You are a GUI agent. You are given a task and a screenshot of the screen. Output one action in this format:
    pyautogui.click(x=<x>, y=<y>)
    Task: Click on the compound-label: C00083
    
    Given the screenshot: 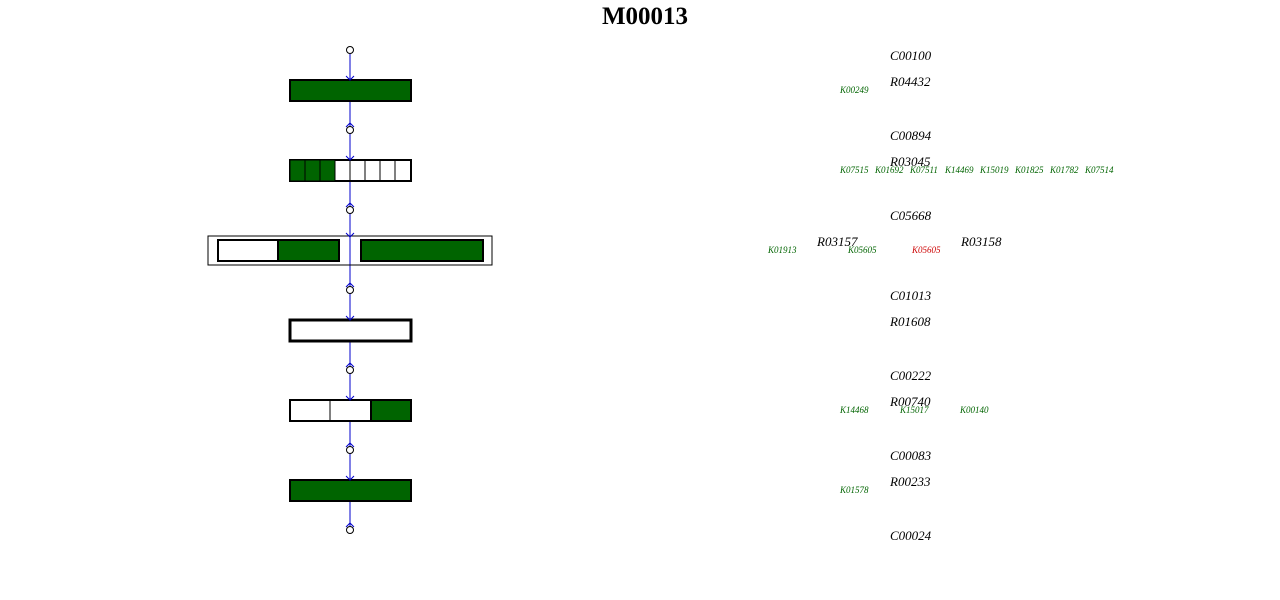 What is the action you would take?
    pyautogui.click(x=911, y=455)
    